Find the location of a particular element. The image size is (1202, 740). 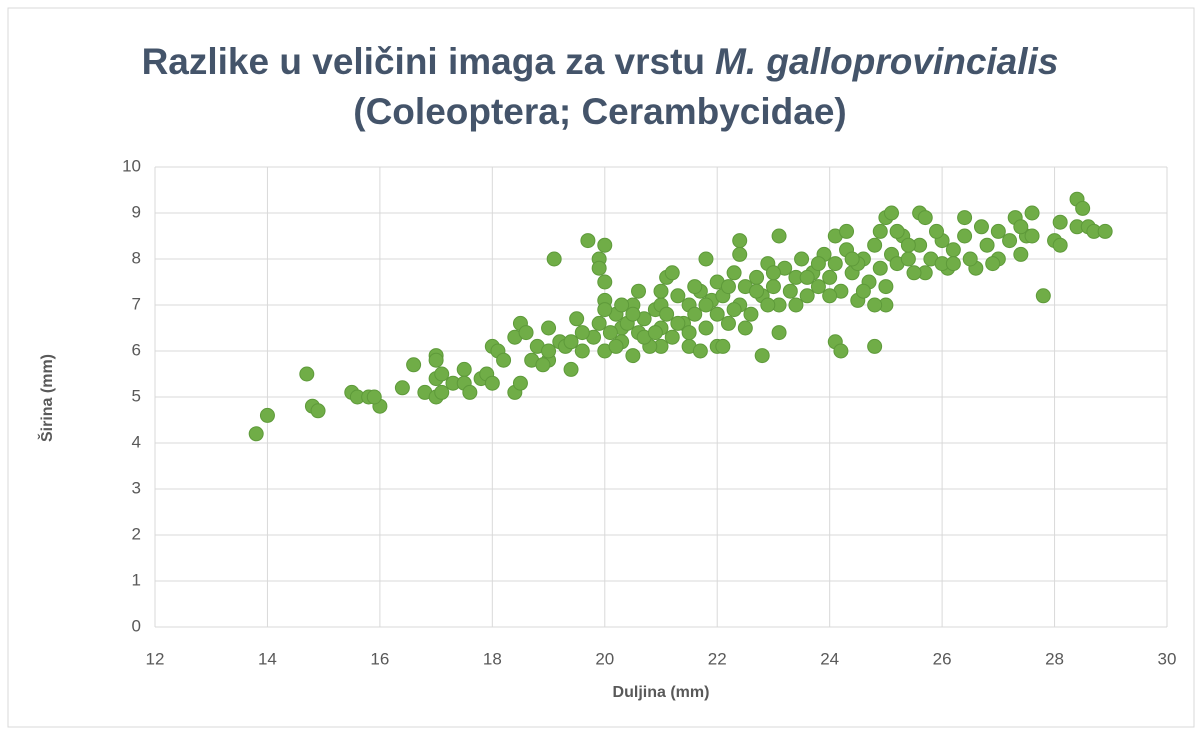

y-tick-label: 8 is located at coordinates (136, 257).